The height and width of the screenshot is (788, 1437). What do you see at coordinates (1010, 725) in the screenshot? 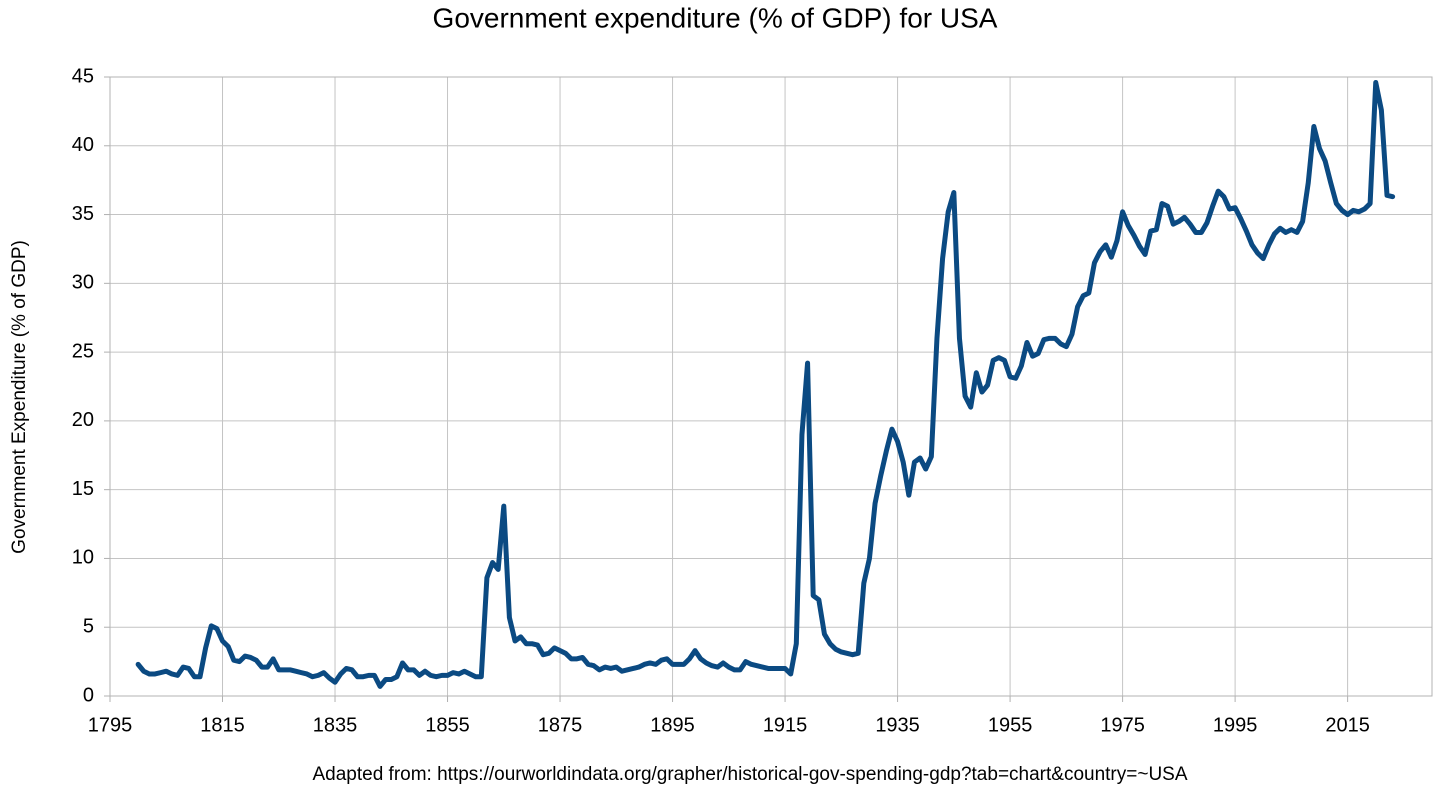
I see `x-tick-label: 1955` at bounding box center [1010, 725].